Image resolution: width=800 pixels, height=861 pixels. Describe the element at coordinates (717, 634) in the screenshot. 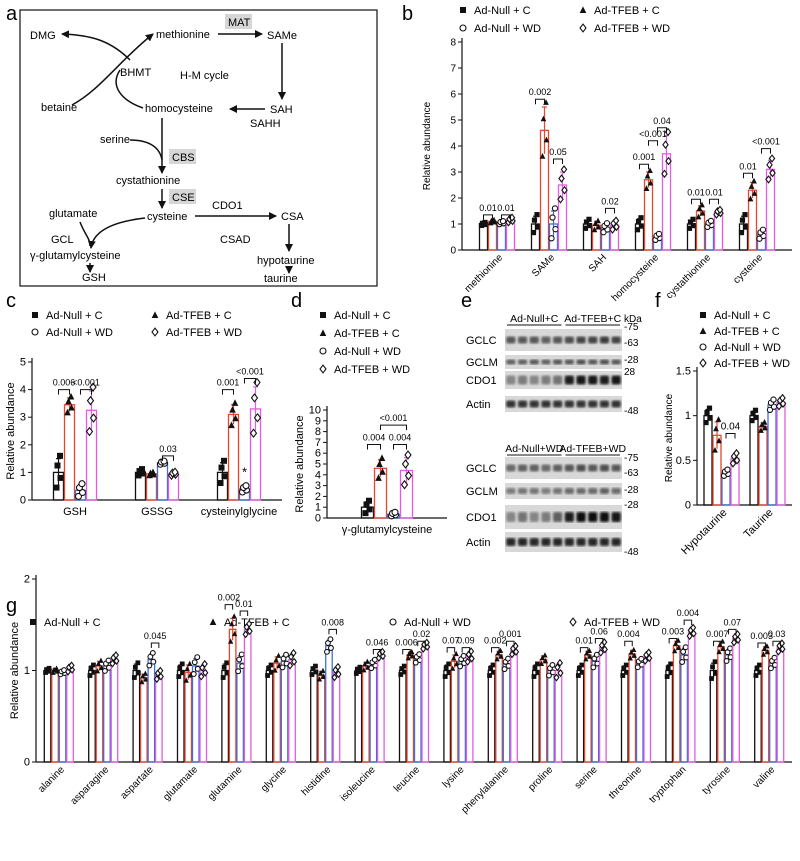

I see `p-value-label: 0.007` at that location.